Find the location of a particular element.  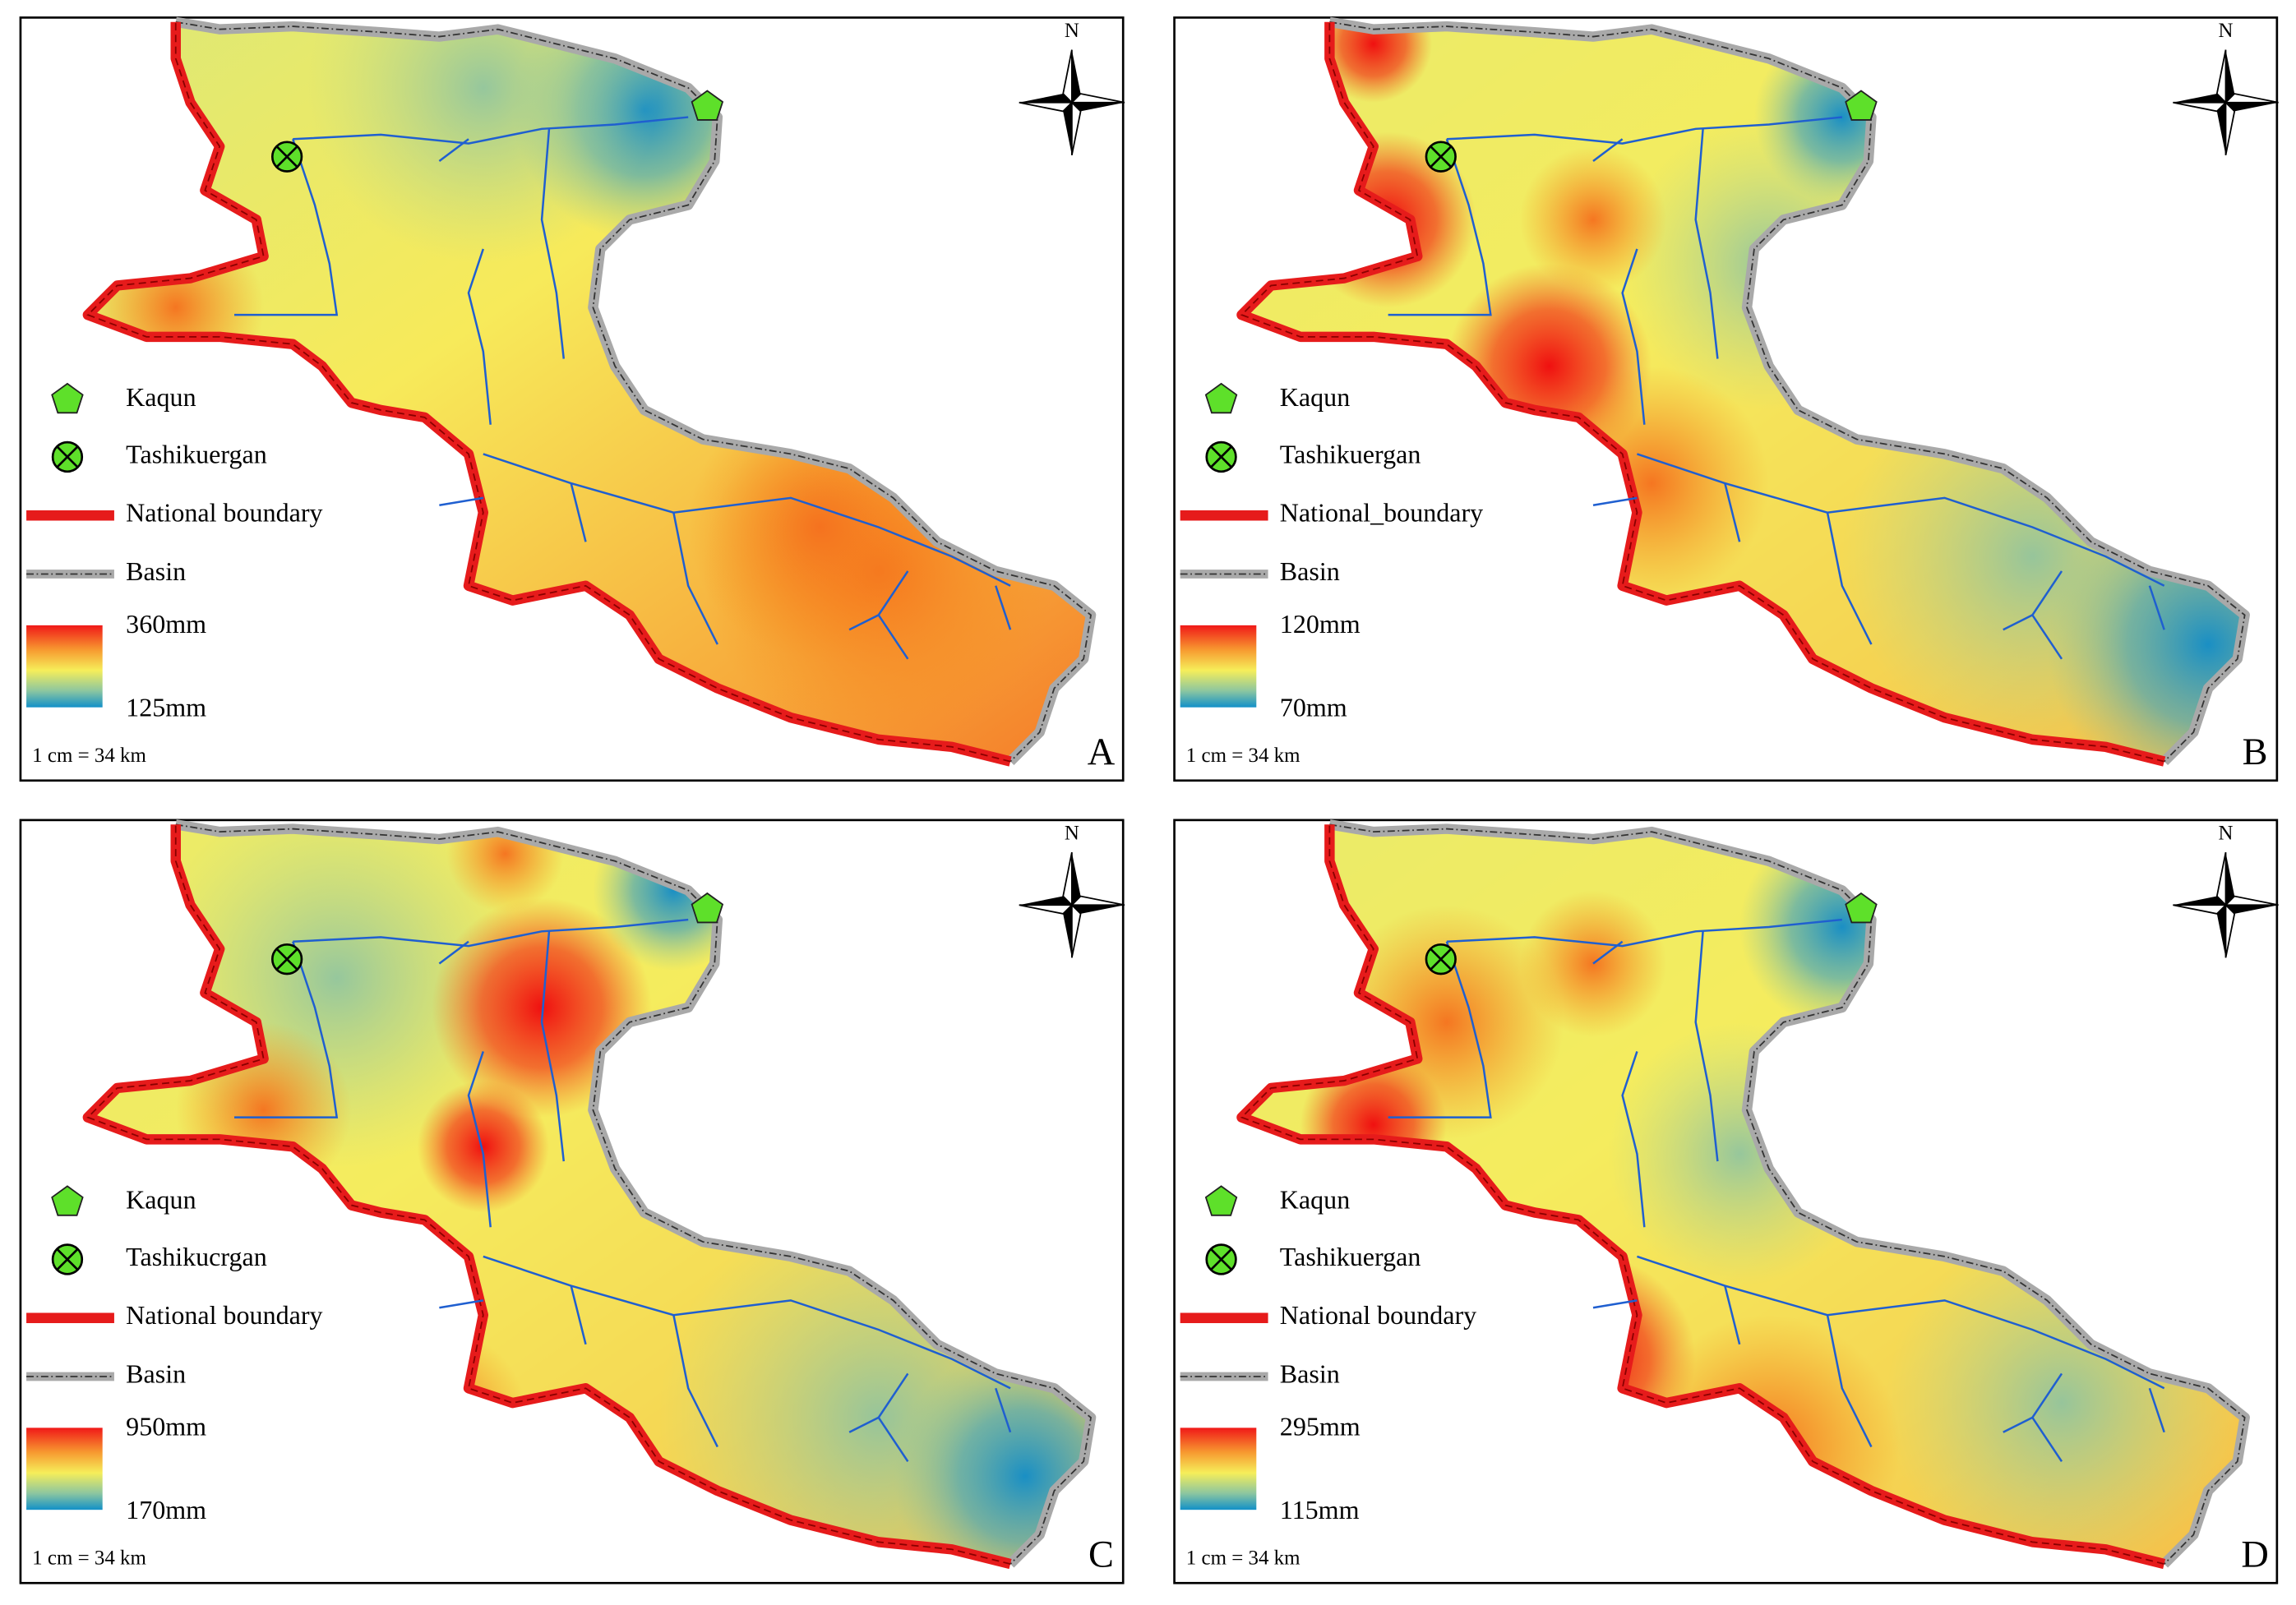

legend-label: Basin is located at coordinates (156, 571).